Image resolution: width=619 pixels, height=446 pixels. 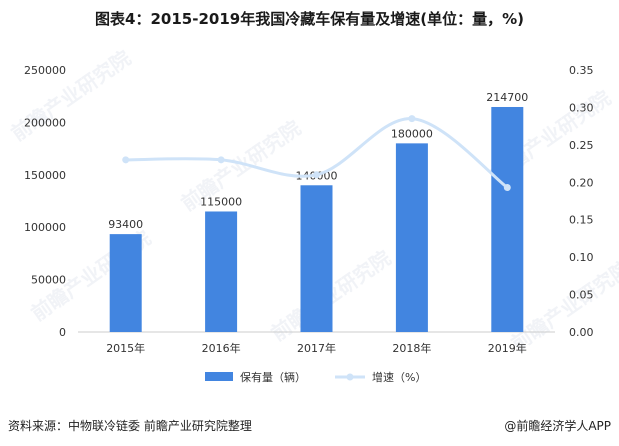 I want to click on y-right-tick-label: 0.00, so click(x=581, y=332).